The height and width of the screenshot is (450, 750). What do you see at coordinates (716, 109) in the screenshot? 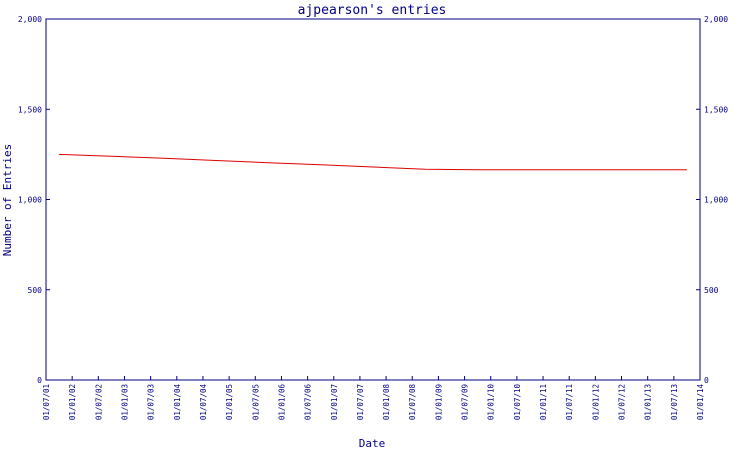
I see `y-tick-label-right: 1,500` at bounding box center [716, 109].